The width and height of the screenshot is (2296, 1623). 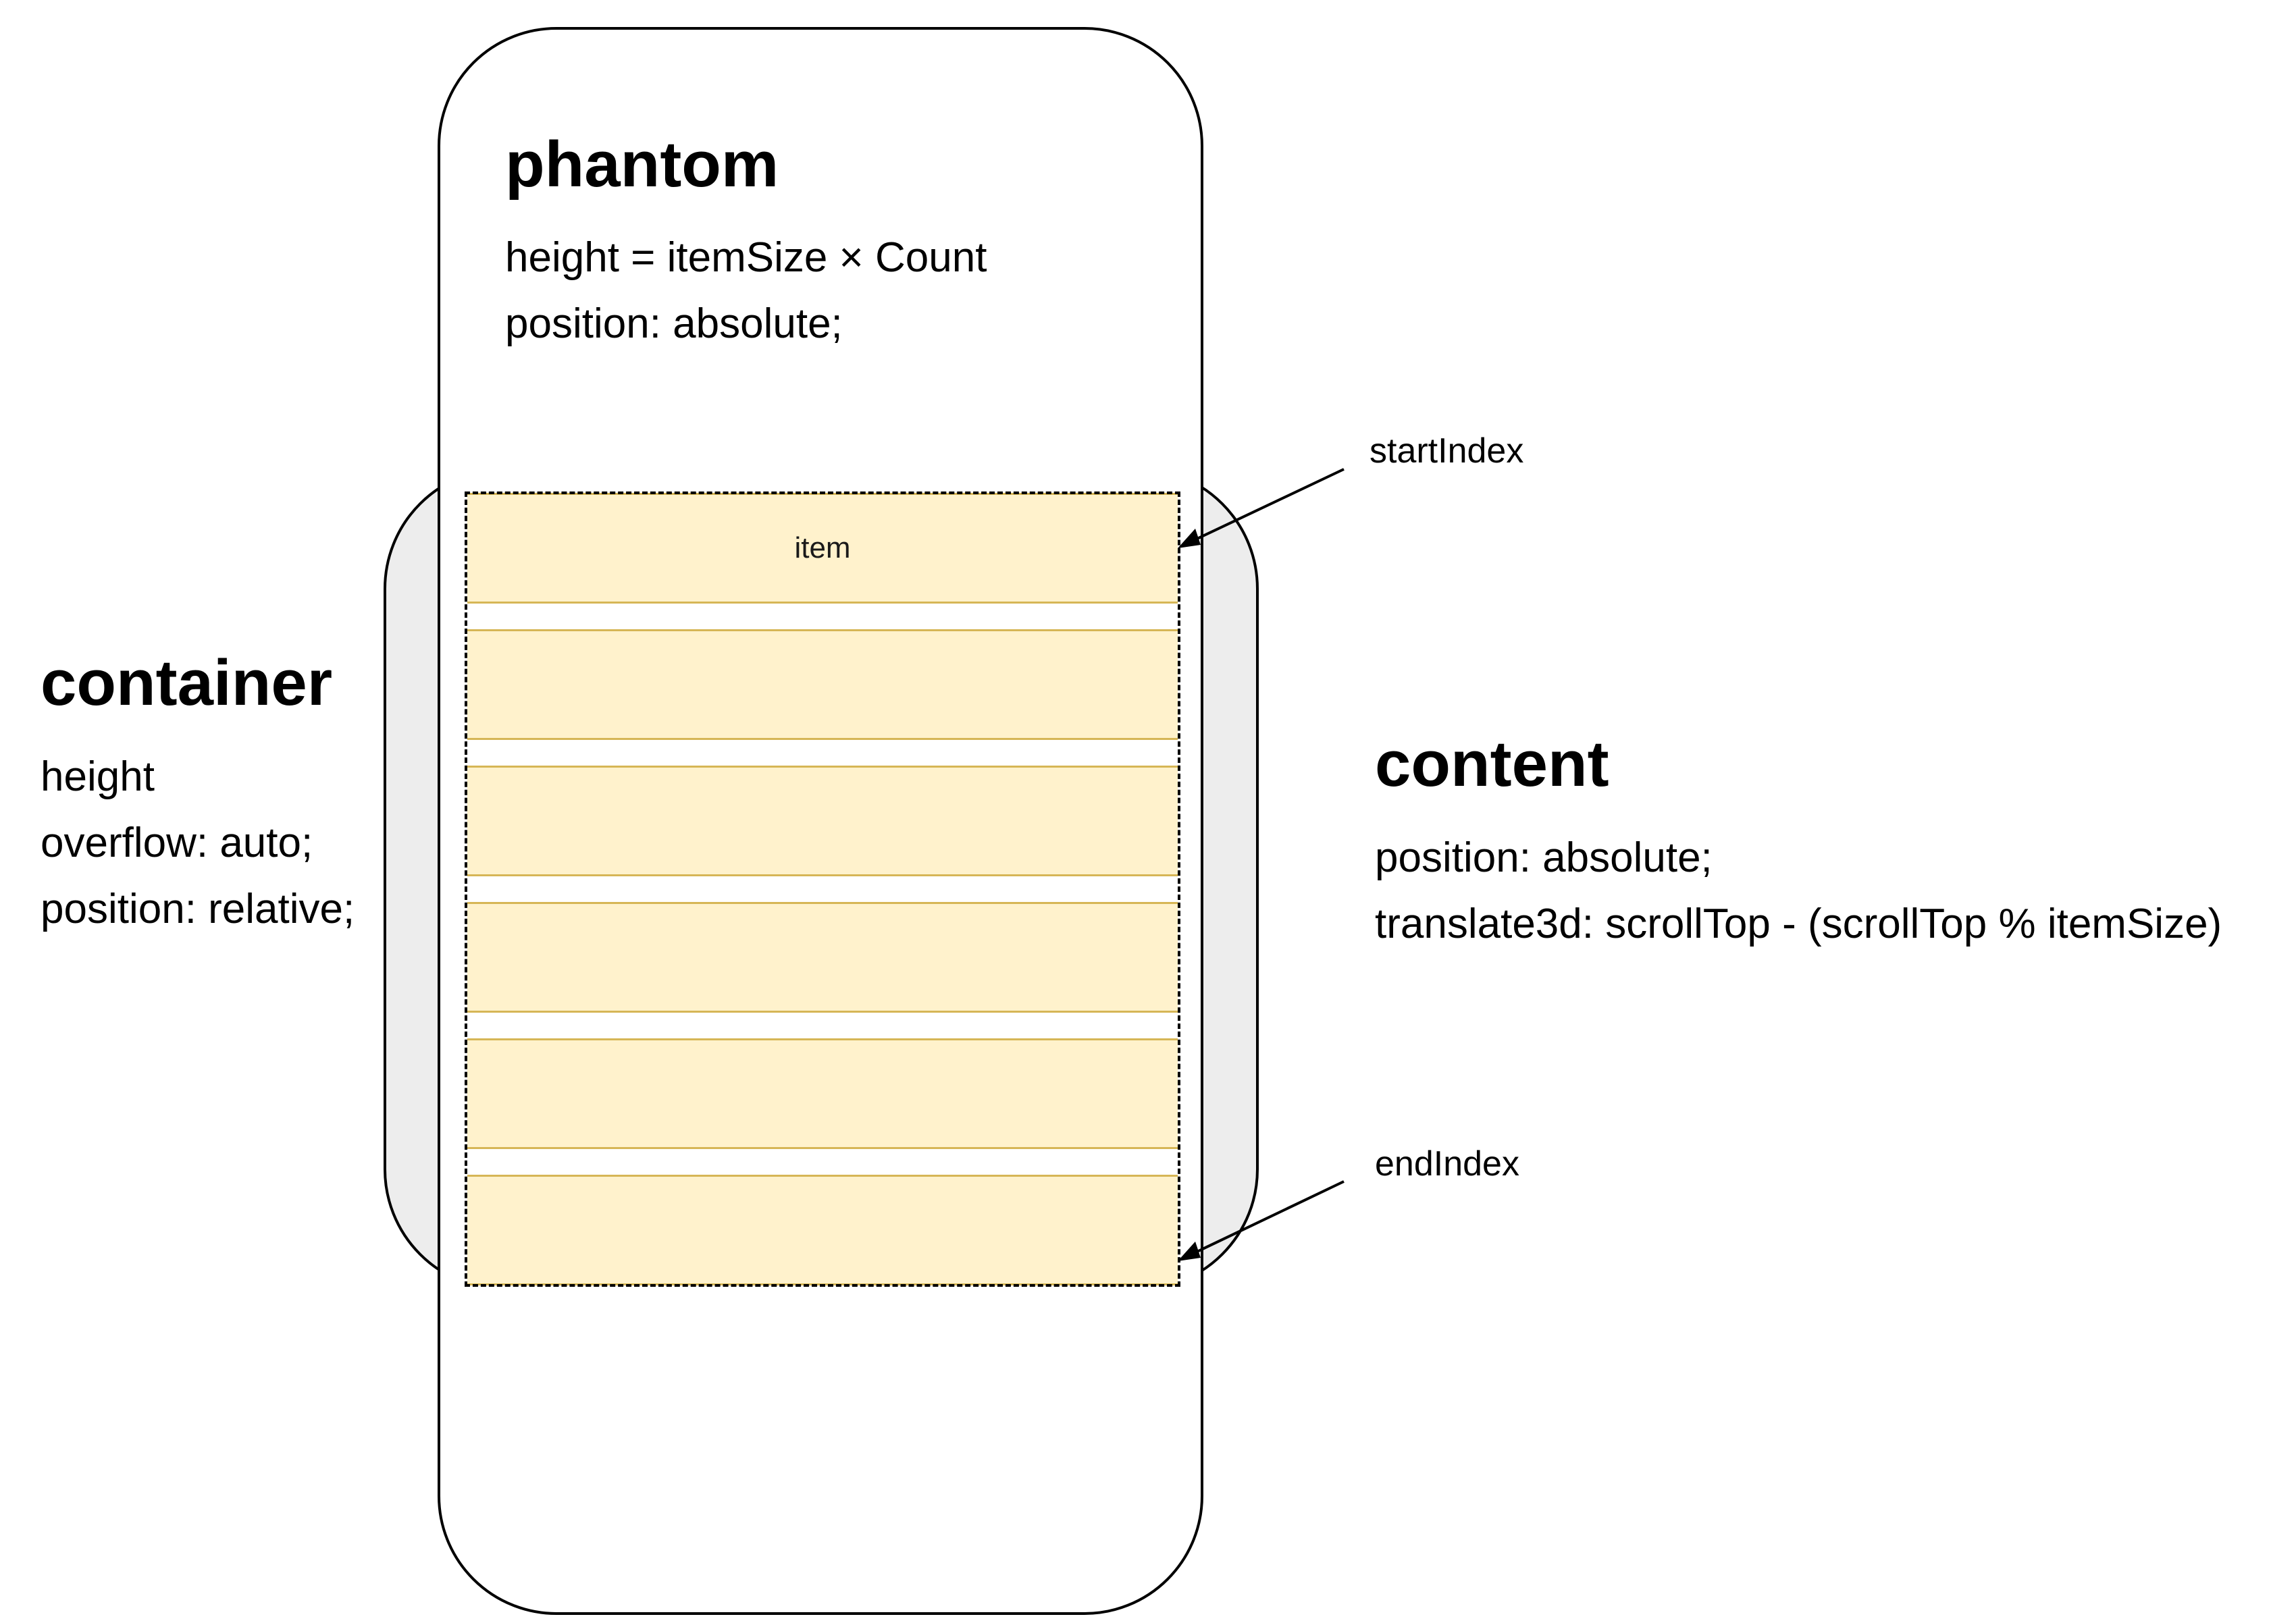 What do you see at coordinates (1544, 857) in the screenshot?
I see `content-line: position: absolute;` at bounding box center [1544, 857].